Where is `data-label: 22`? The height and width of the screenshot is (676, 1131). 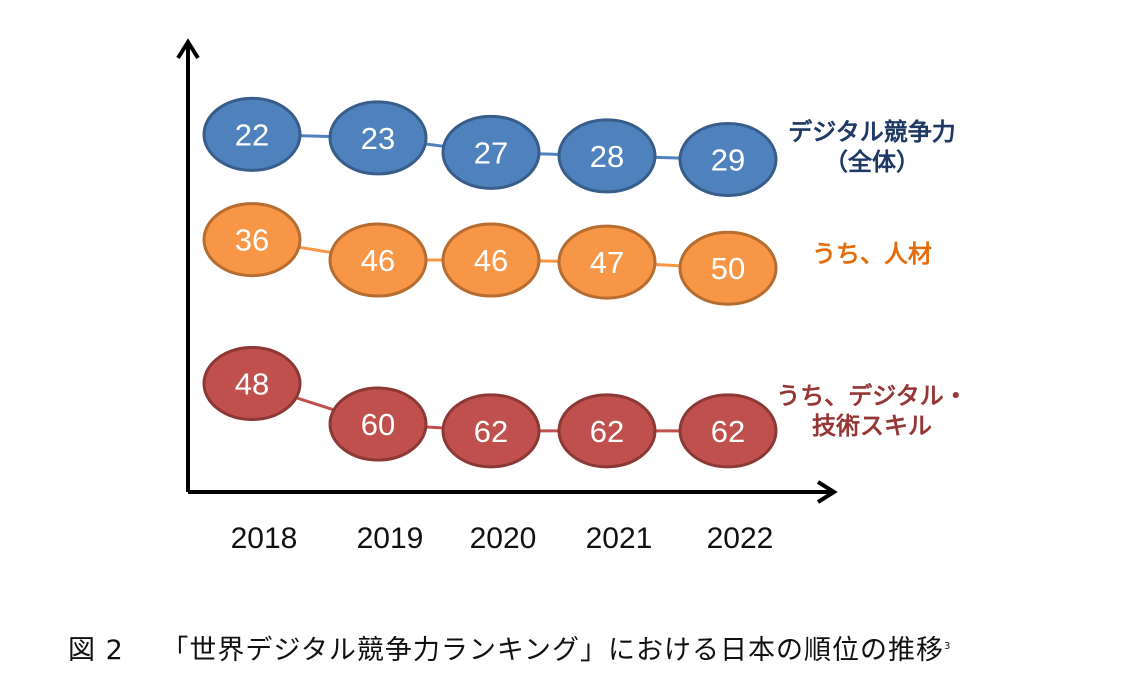
data-label: 22 is located at coordinates (252, 134).